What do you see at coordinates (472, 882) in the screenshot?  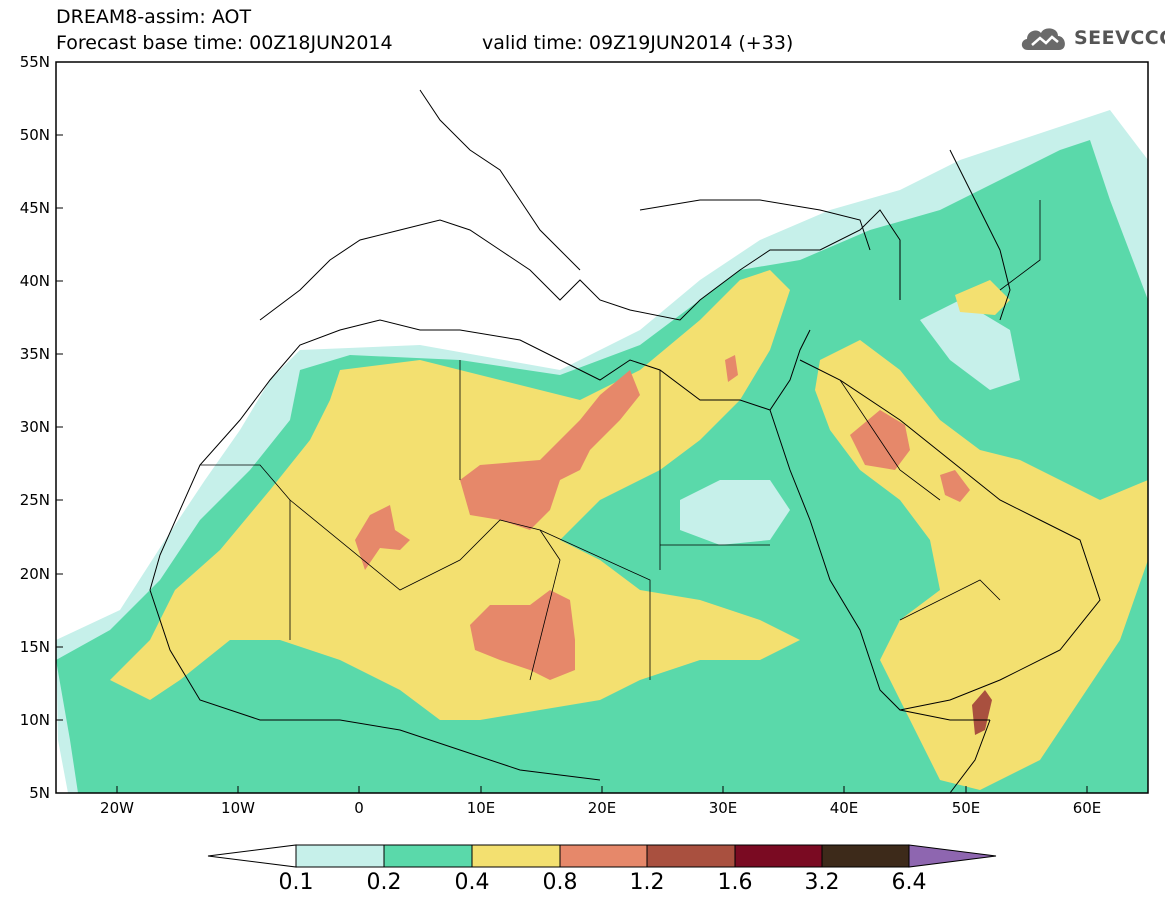 I see `colorbar-label: 0.4` at bounding box center [472, 882].